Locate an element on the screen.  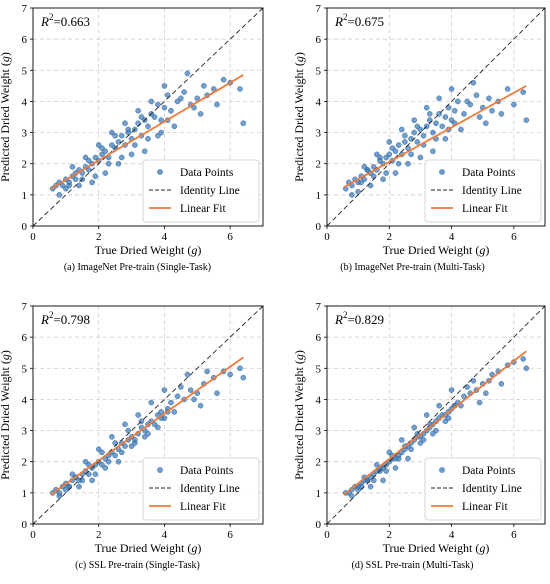
y-tick-label: 5 is located at coordinates (319, 71).